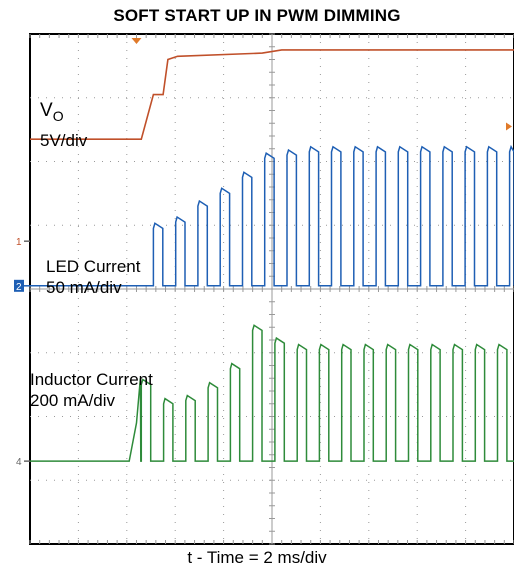 This screenshot has height=573, width=514. Describe the element at coordinates (84, 287) in the screenshot. I see `series-scale-led-current: 50 mA/div` at that location.